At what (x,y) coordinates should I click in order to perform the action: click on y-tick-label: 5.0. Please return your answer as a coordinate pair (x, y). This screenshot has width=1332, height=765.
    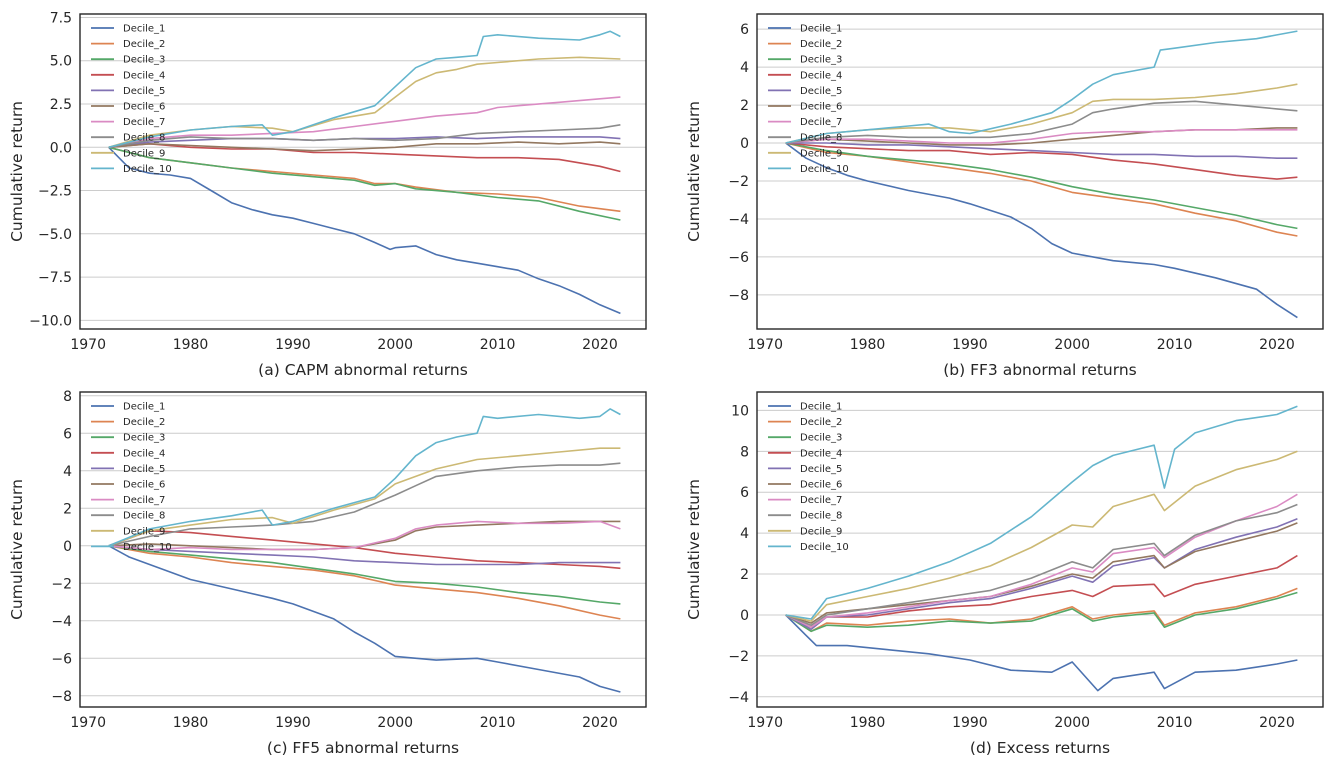
    Looking at the image, I should click on (61, 62).